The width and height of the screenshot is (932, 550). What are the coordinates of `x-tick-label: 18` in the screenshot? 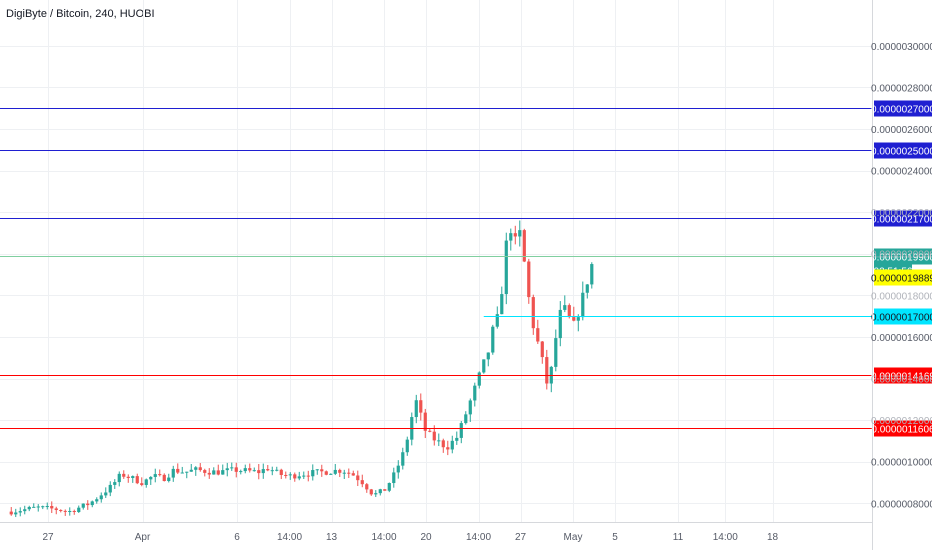 It's located at (773, 537).